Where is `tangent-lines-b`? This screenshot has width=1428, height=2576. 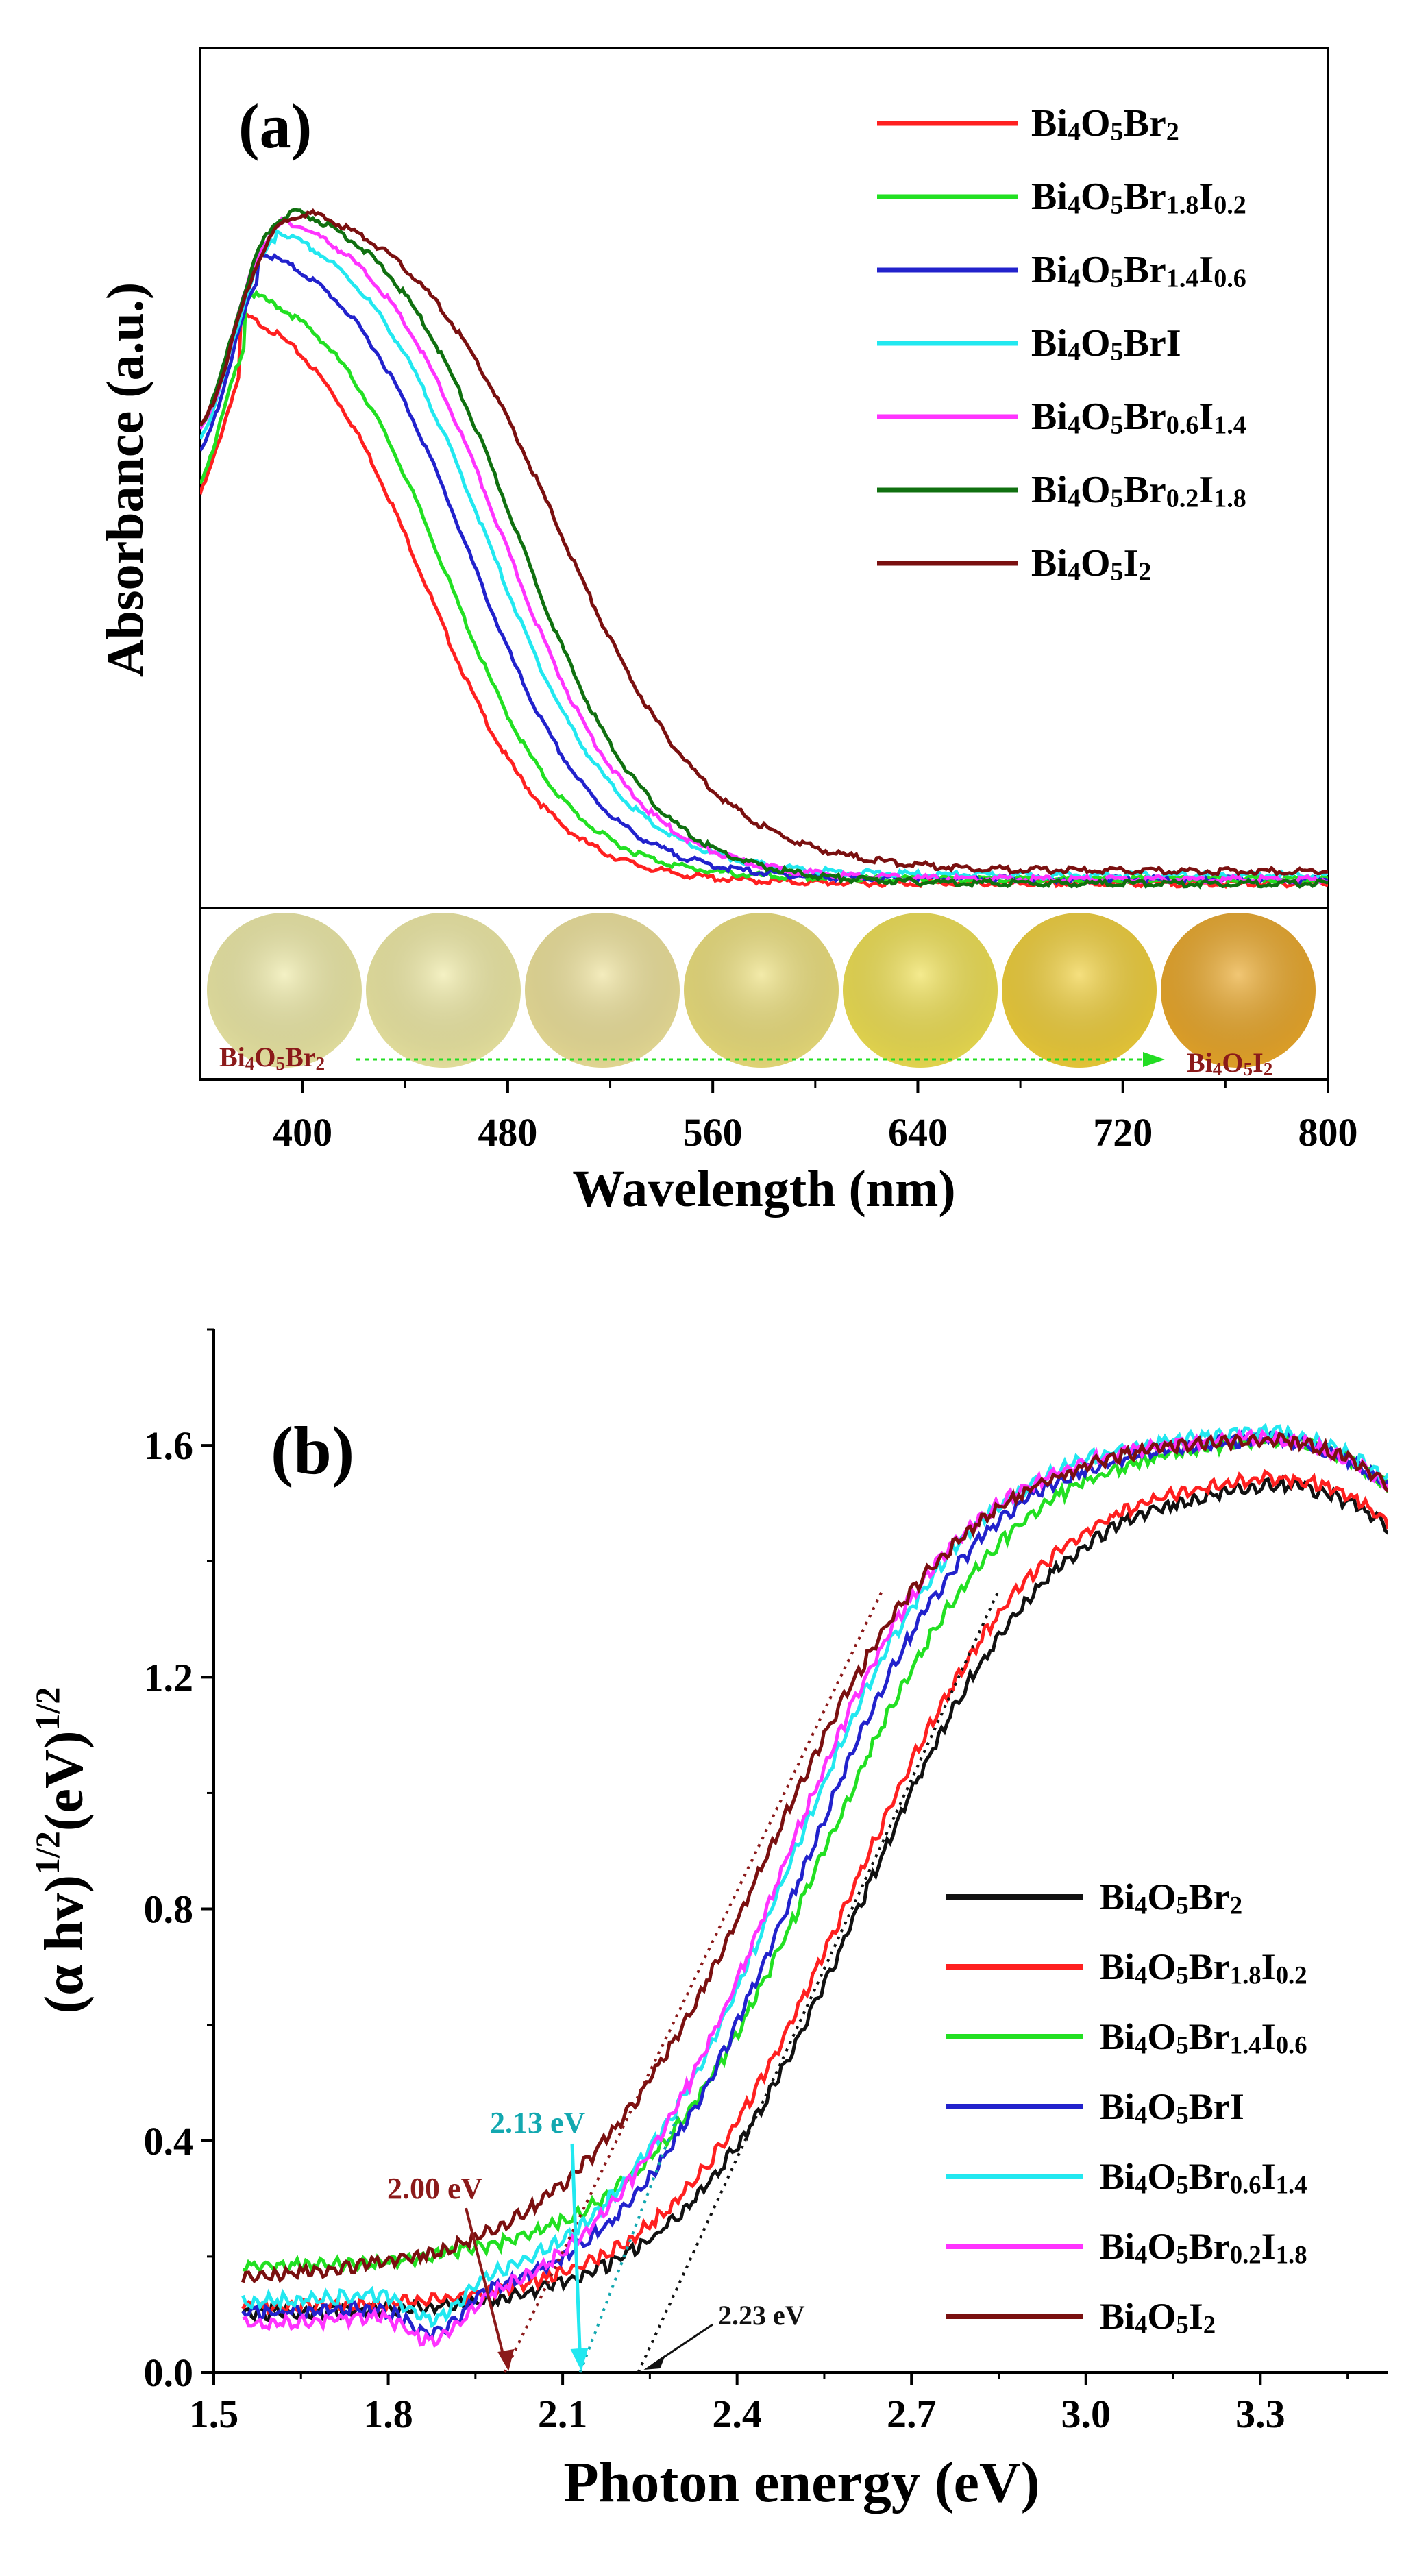
tangent-lines-b is located at coordinates (751, 1981).